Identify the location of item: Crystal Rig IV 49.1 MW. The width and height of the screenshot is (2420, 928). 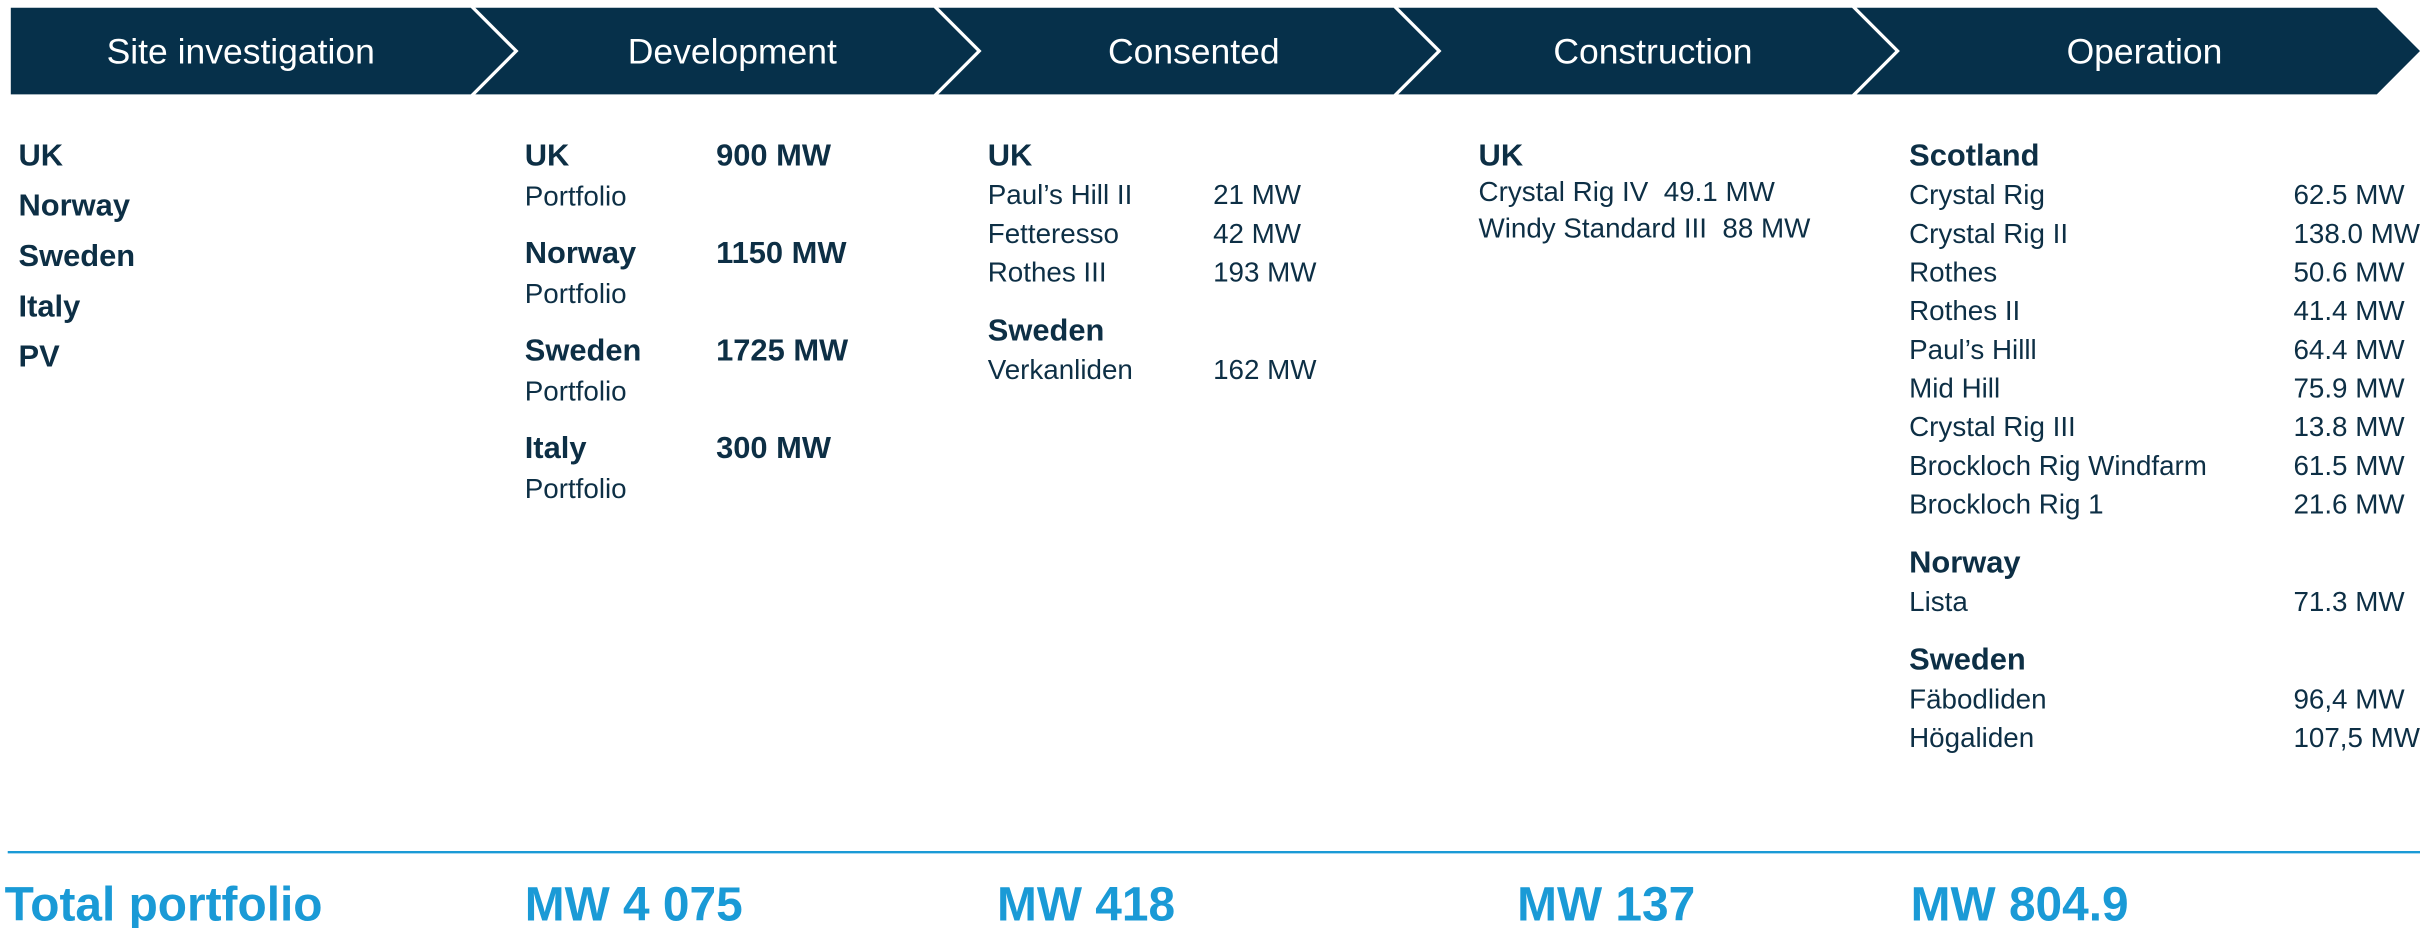
(1627, 191).